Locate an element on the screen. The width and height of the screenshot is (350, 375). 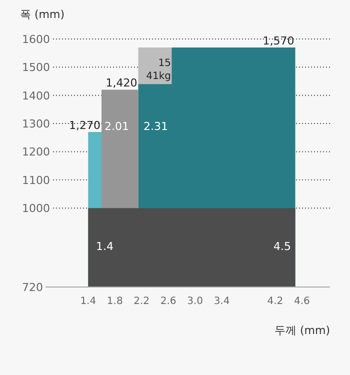
x-tick-label: 2.2 is located at coordinates (142, 301).